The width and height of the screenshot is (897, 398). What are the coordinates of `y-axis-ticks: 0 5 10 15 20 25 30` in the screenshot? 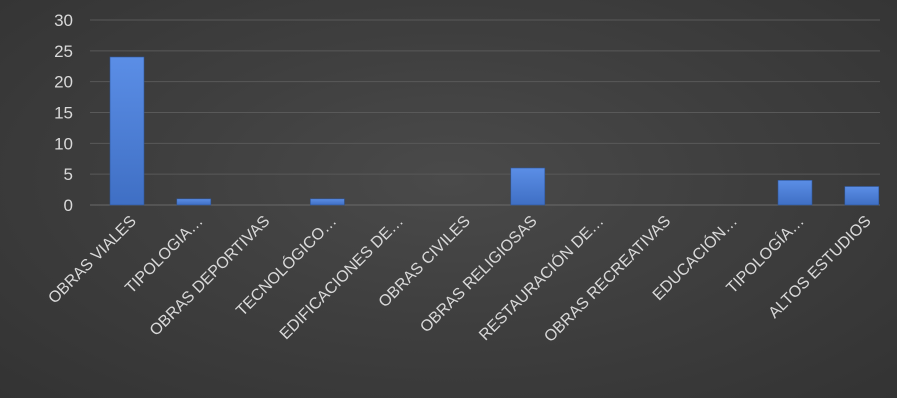 It's located at (63, 113).